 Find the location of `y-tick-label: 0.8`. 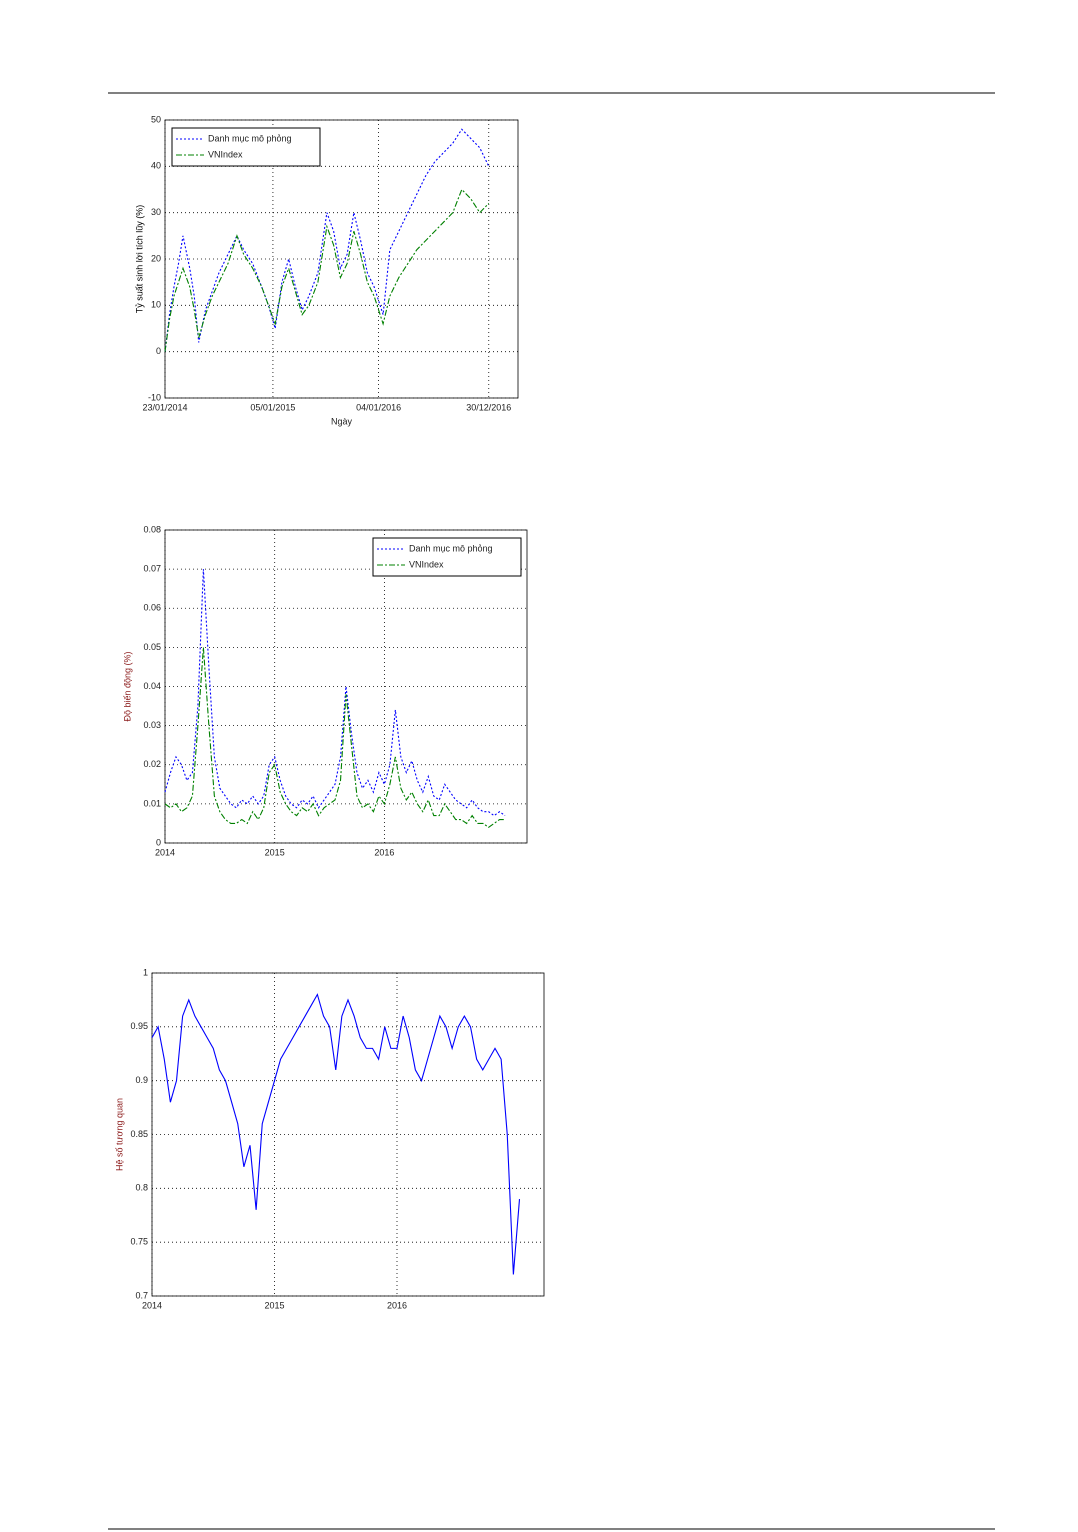

y-tick-label: 0.8 is located at coordinates (141, 1188).